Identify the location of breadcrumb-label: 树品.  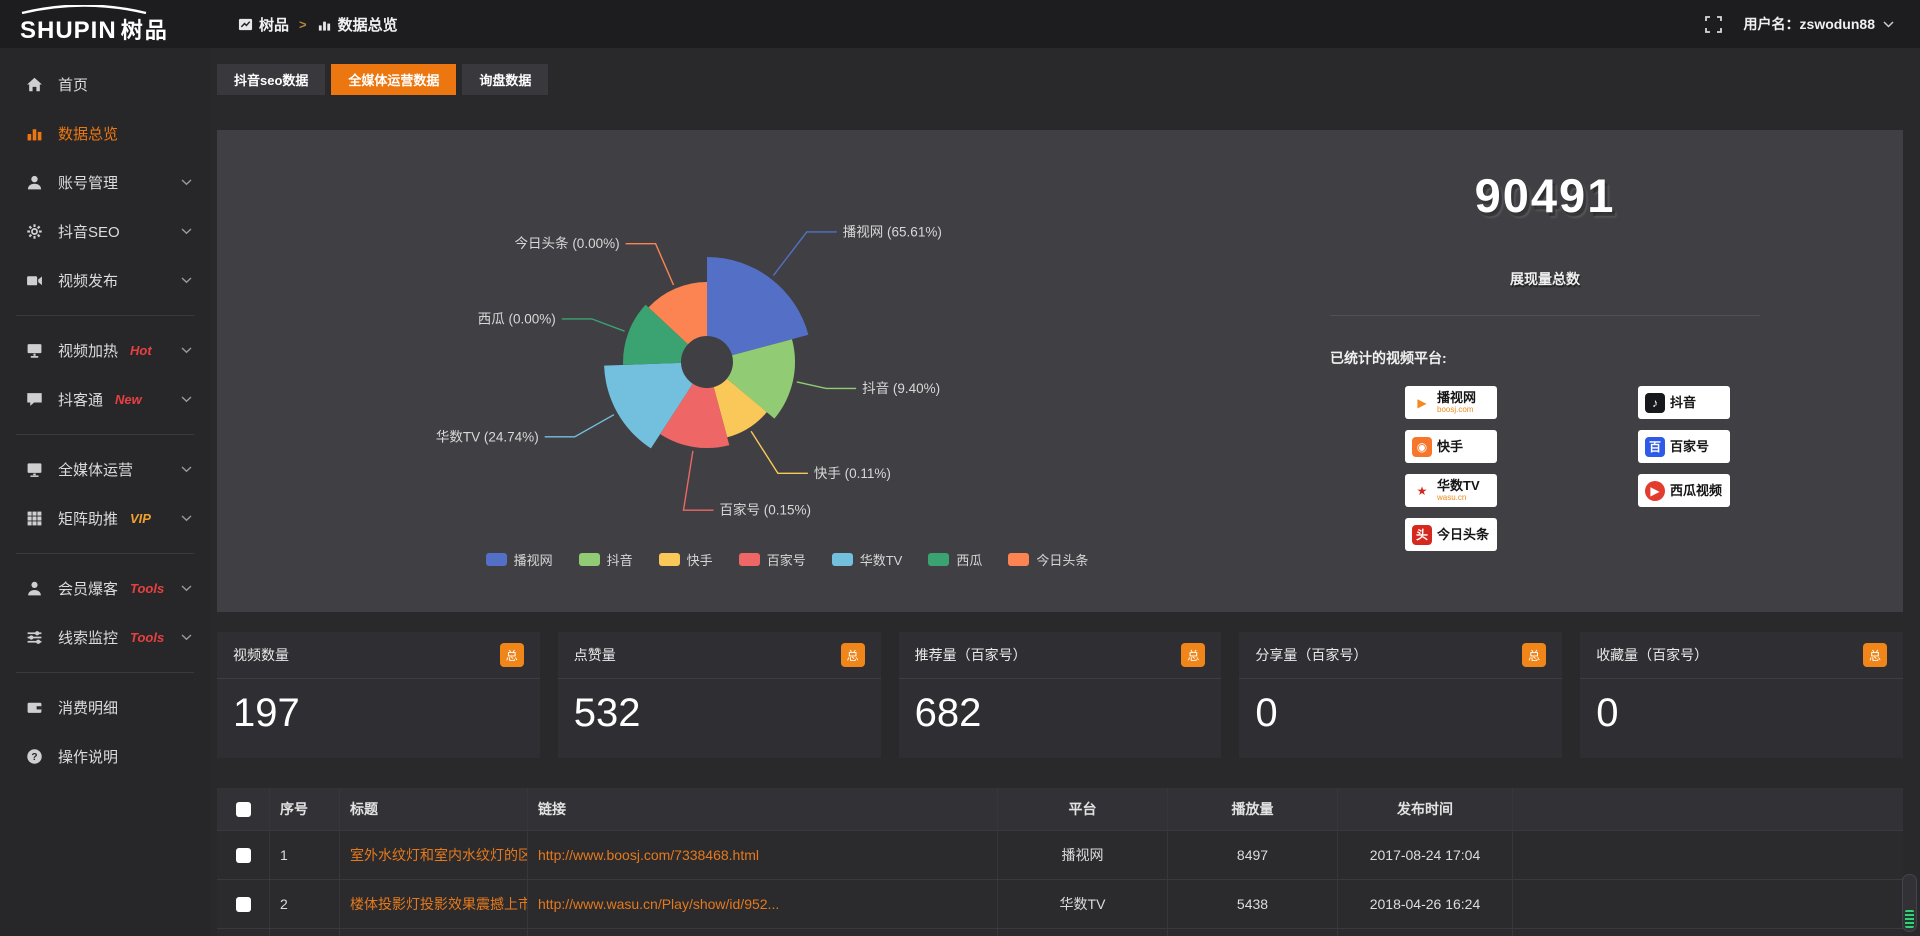
(274, 25).